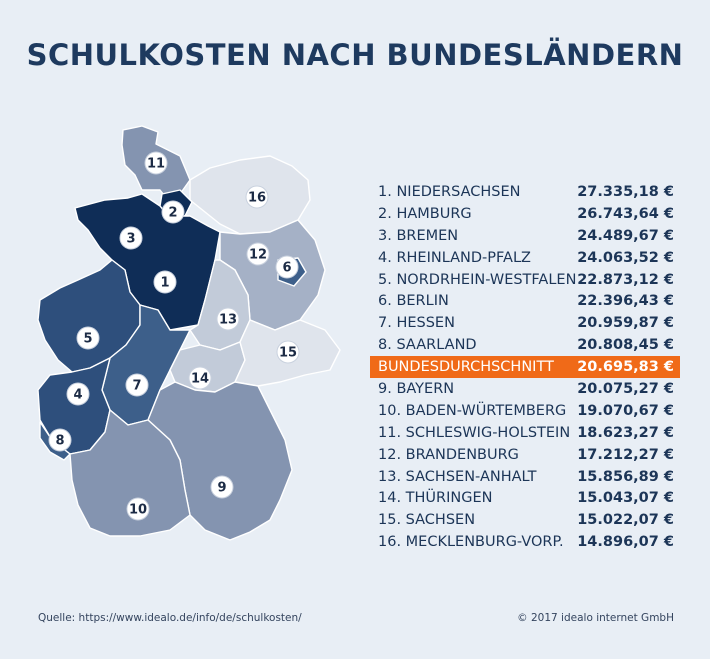 The width and height of the screenshot is (710, 659). Describe the element at coordinates (625, 213) in the screenshot. I see `row-value: 26.743,64 €` at that location.